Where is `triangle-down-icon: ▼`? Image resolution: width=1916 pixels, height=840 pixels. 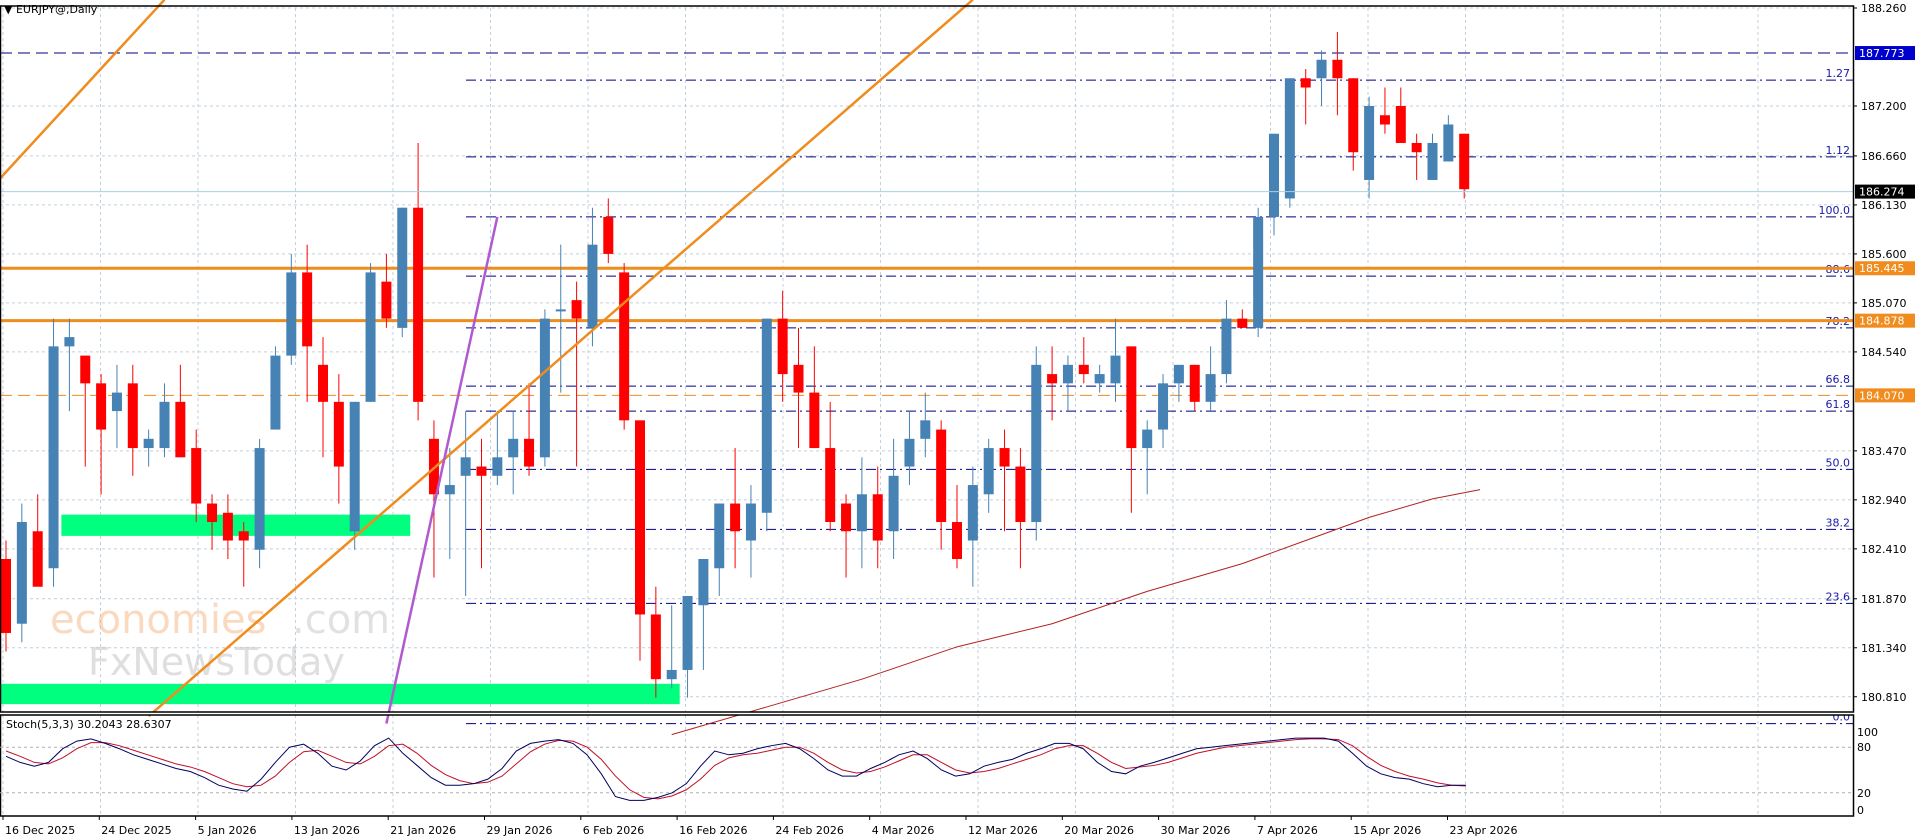
triangle-down-icon: ▼ is located at coordinates (8, 9).